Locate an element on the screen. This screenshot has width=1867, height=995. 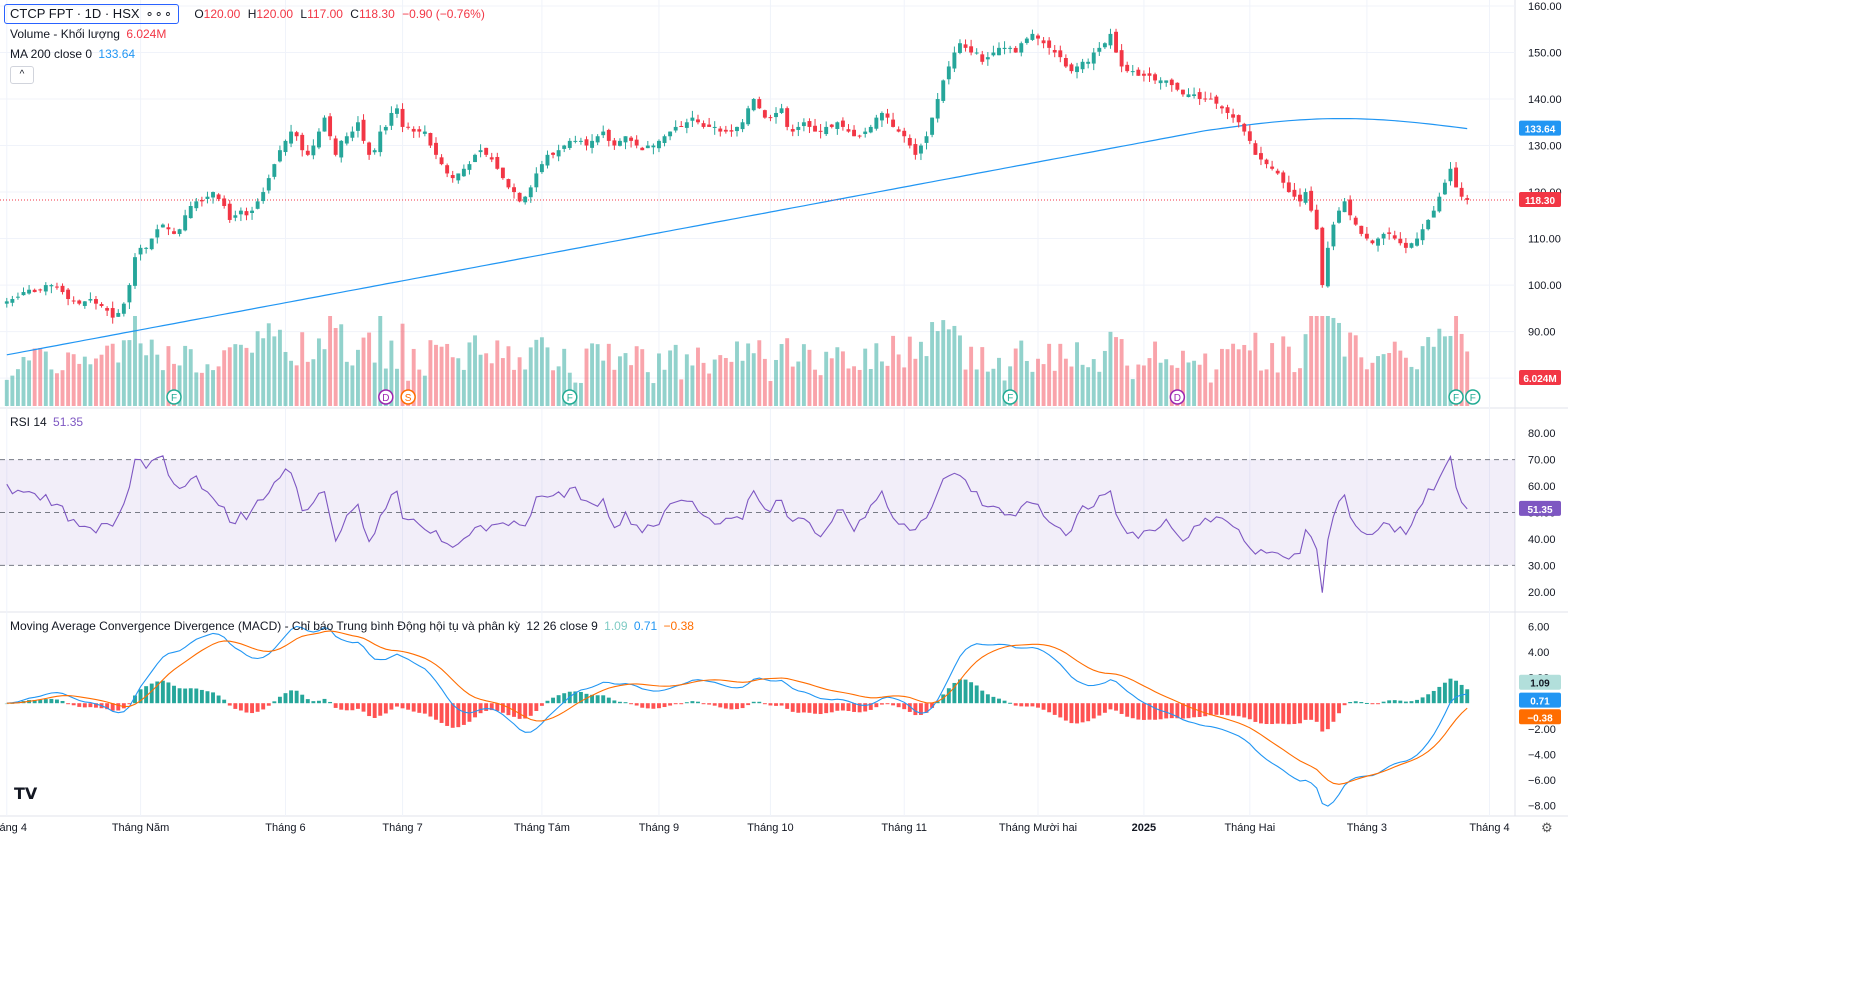
rsi-legend: RSI 14 51.35 is located at coordinates (46, 422).